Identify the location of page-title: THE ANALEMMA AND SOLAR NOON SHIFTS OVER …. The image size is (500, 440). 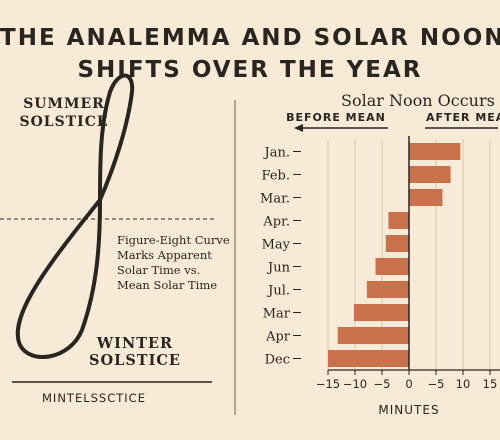
(250, 54).